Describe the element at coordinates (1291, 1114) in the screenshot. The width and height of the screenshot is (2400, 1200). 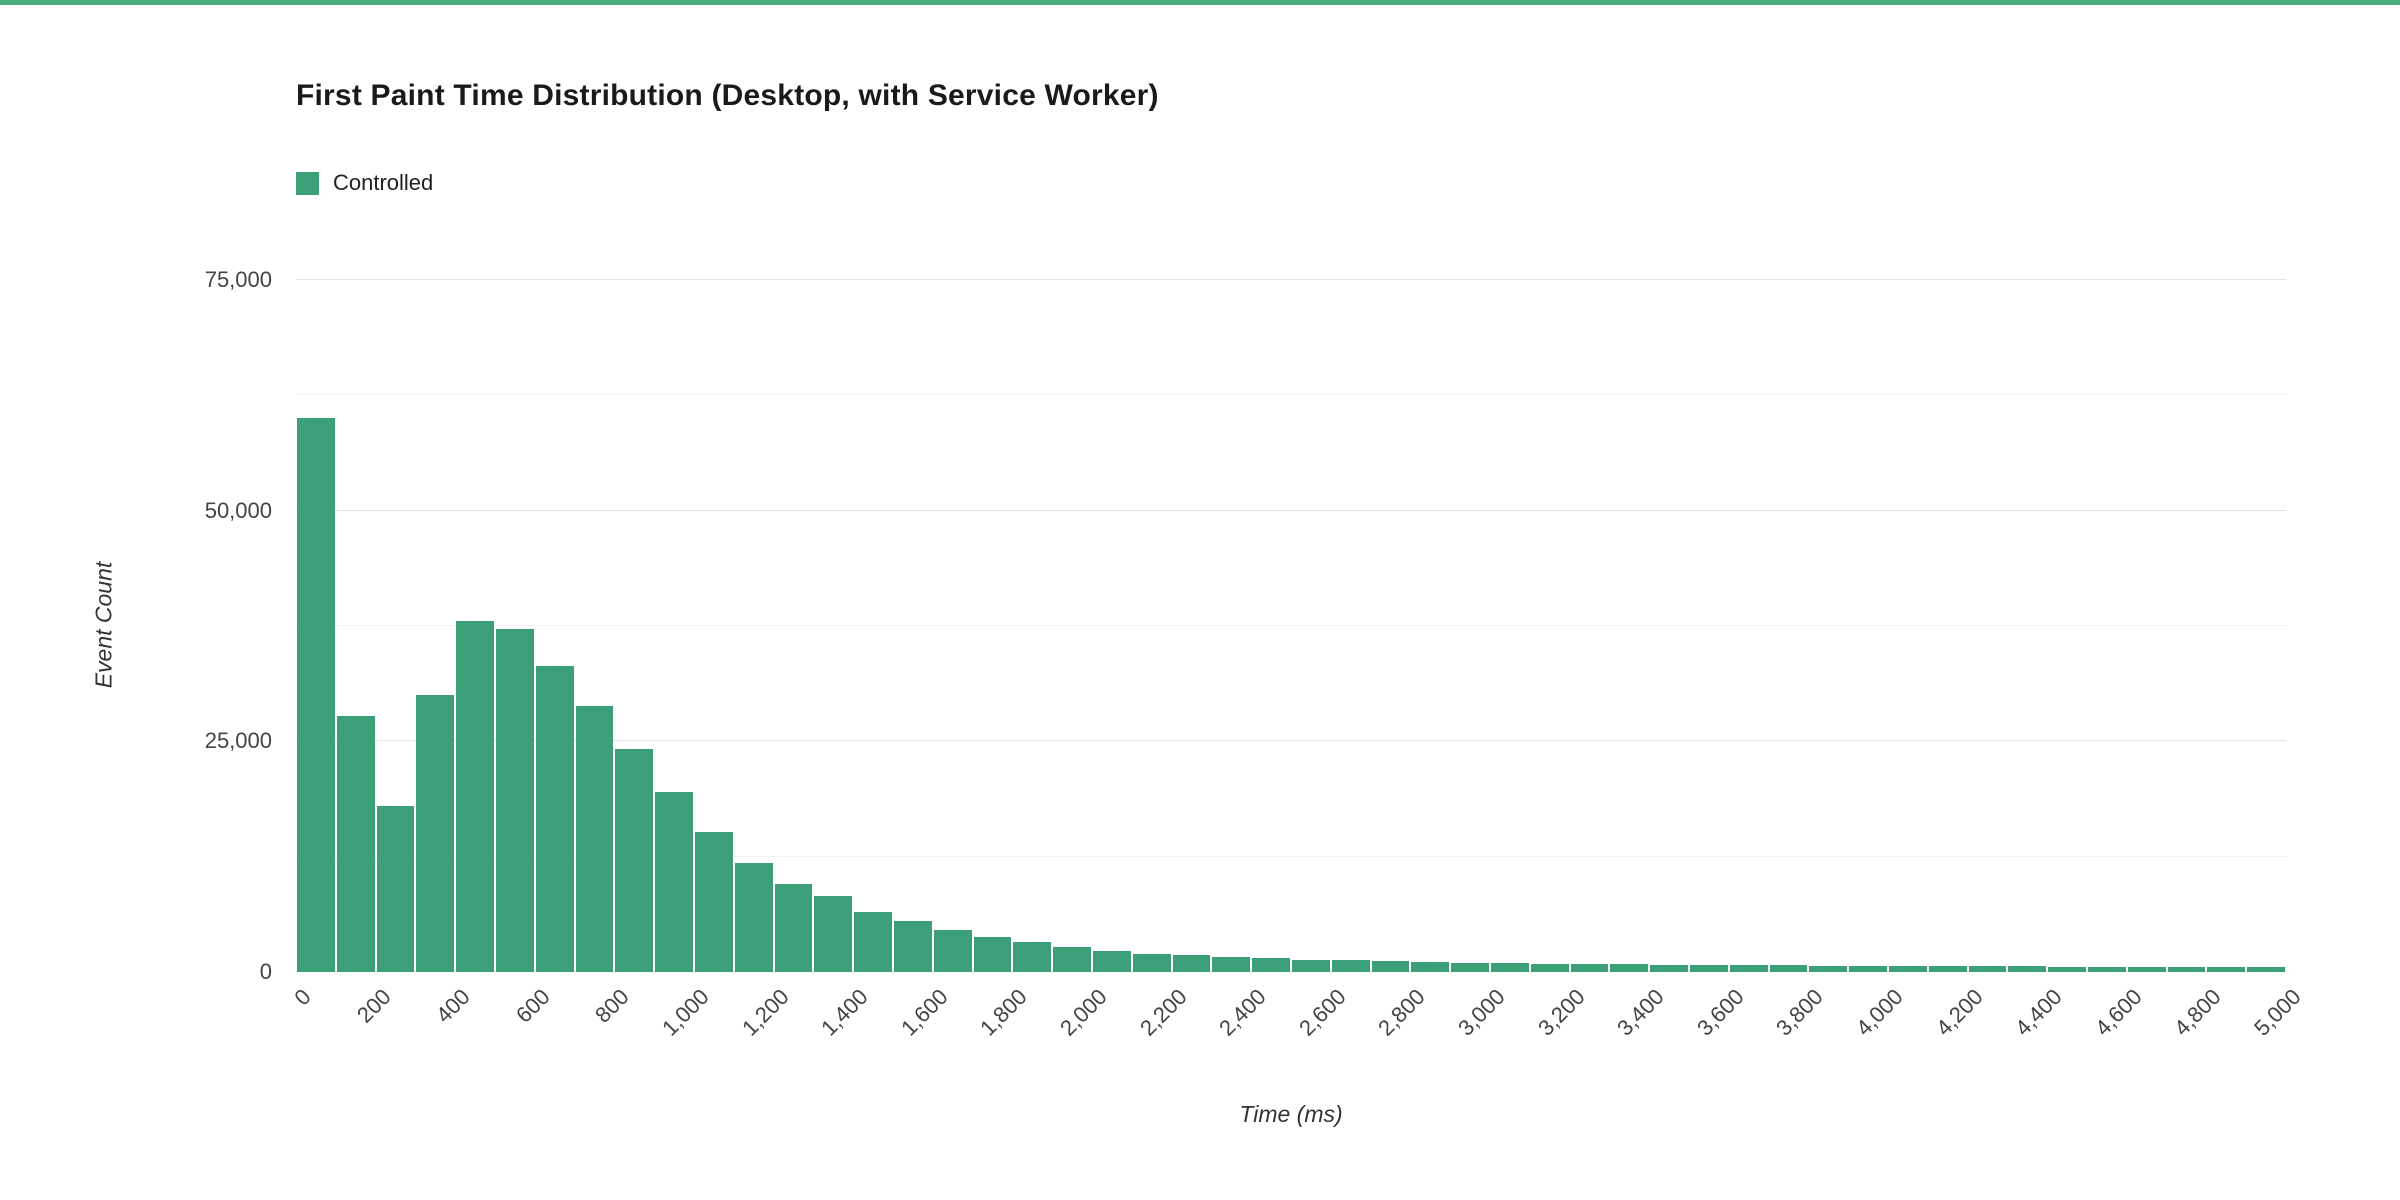
I see `x-axis-title: Time (ms)` at that location.